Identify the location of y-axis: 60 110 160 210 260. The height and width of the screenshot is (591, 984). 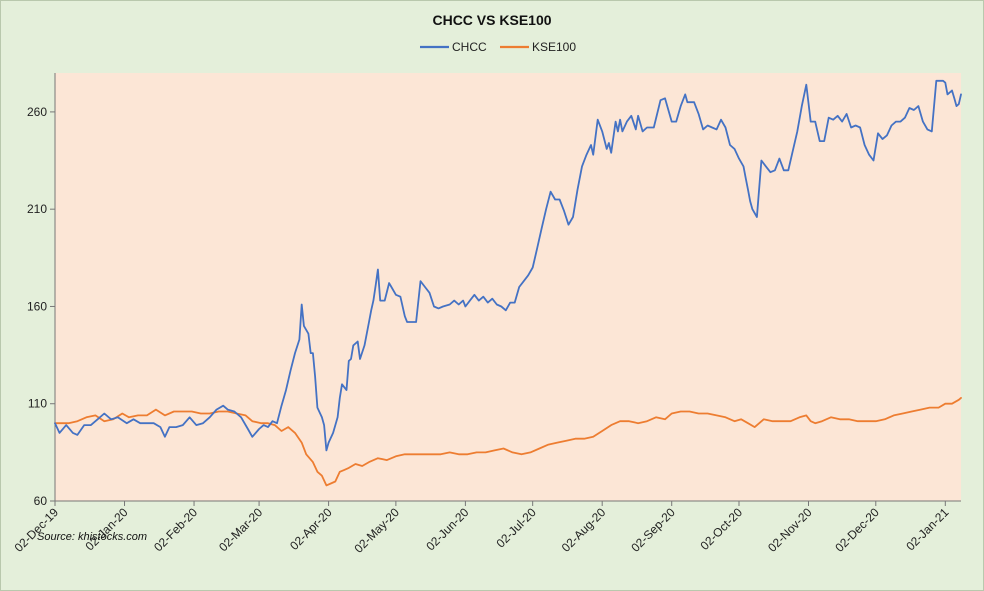
(41, 290).